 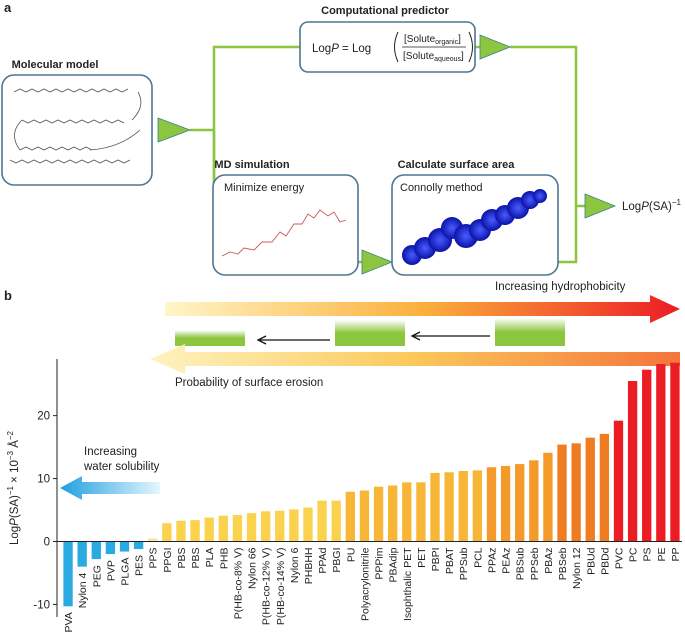 I want to click on x-tick-label: PCL, so click(x=478, y=557).